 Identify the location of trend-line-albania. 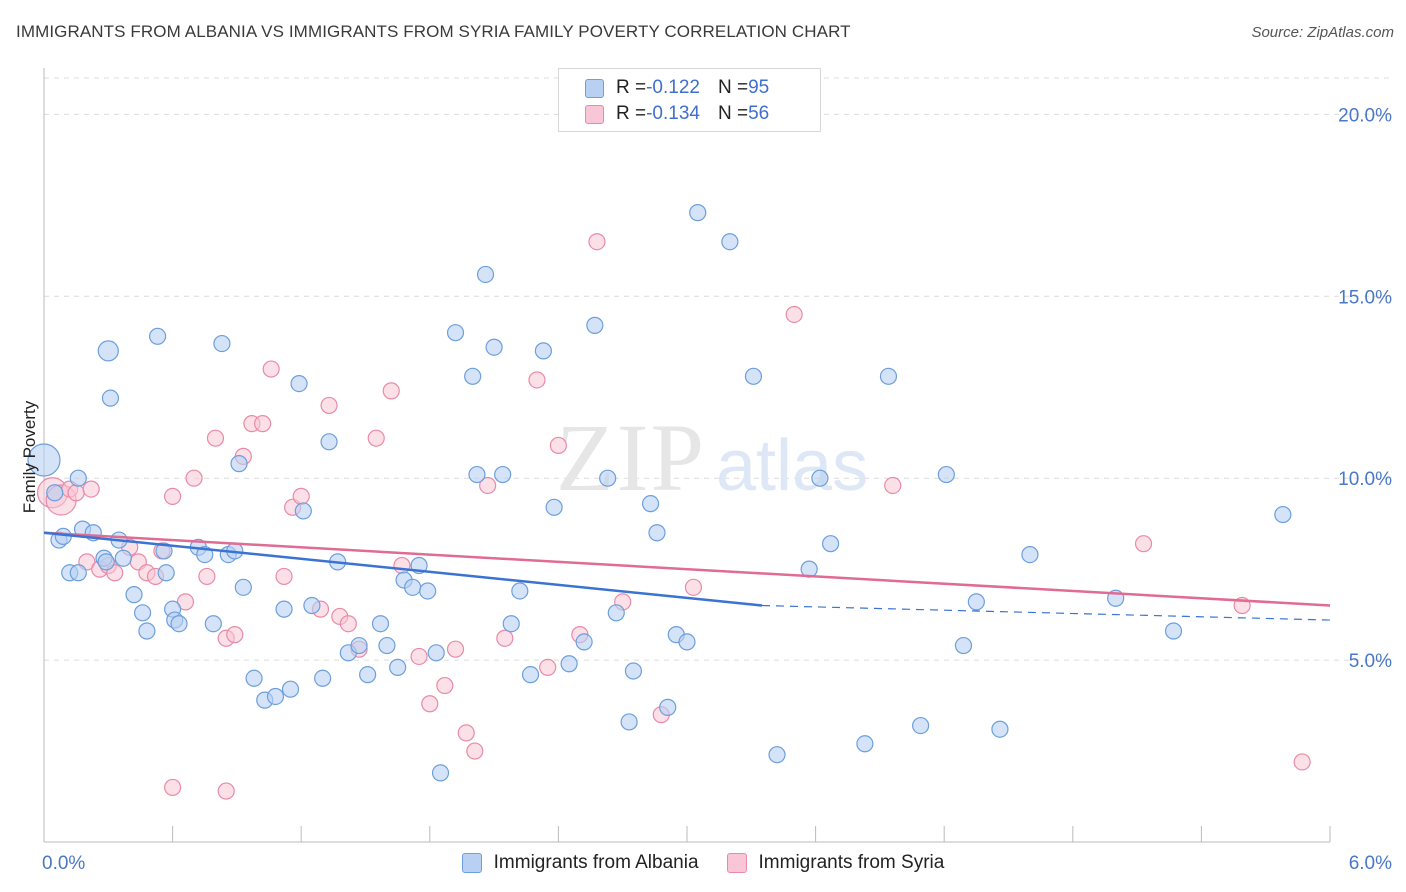
(403, 569).